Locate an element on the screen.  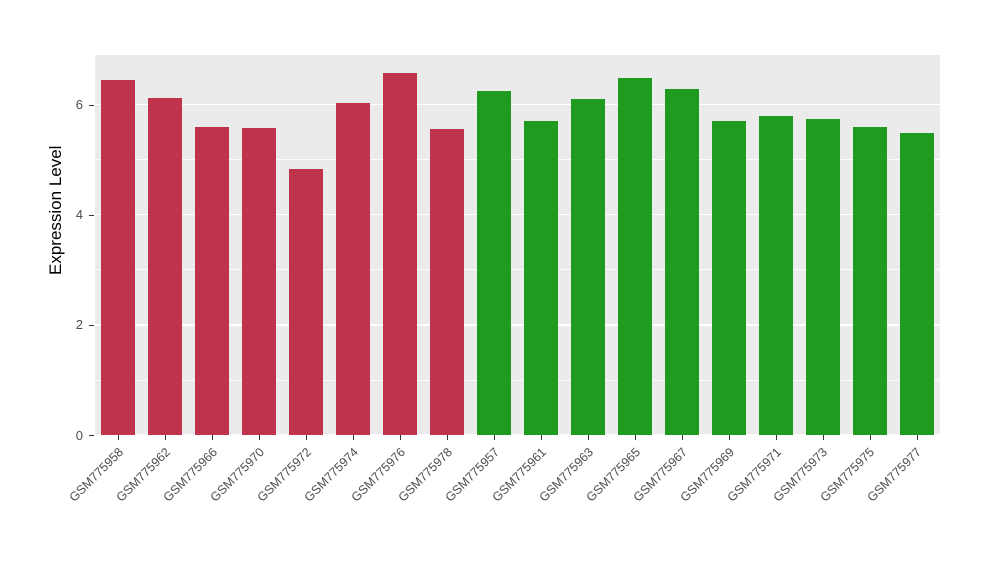
bar-GSM775967 is located at coordinates (681, 262).